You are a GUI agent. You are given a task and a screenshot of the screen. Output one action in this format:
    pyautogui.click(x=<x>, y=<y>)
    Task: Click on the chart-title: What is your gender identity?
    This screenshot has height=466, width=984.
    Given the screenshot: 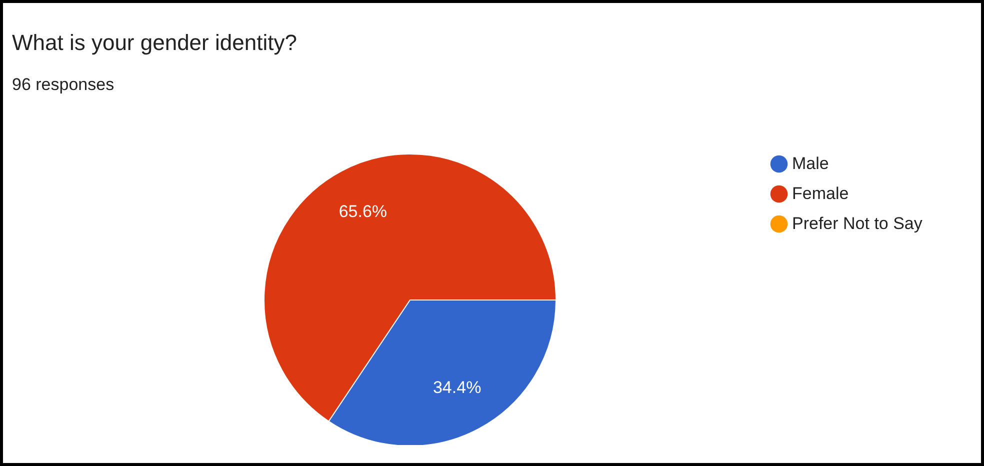 What is the action you would take?
    pyautogui.click(x=154, y=42)
    